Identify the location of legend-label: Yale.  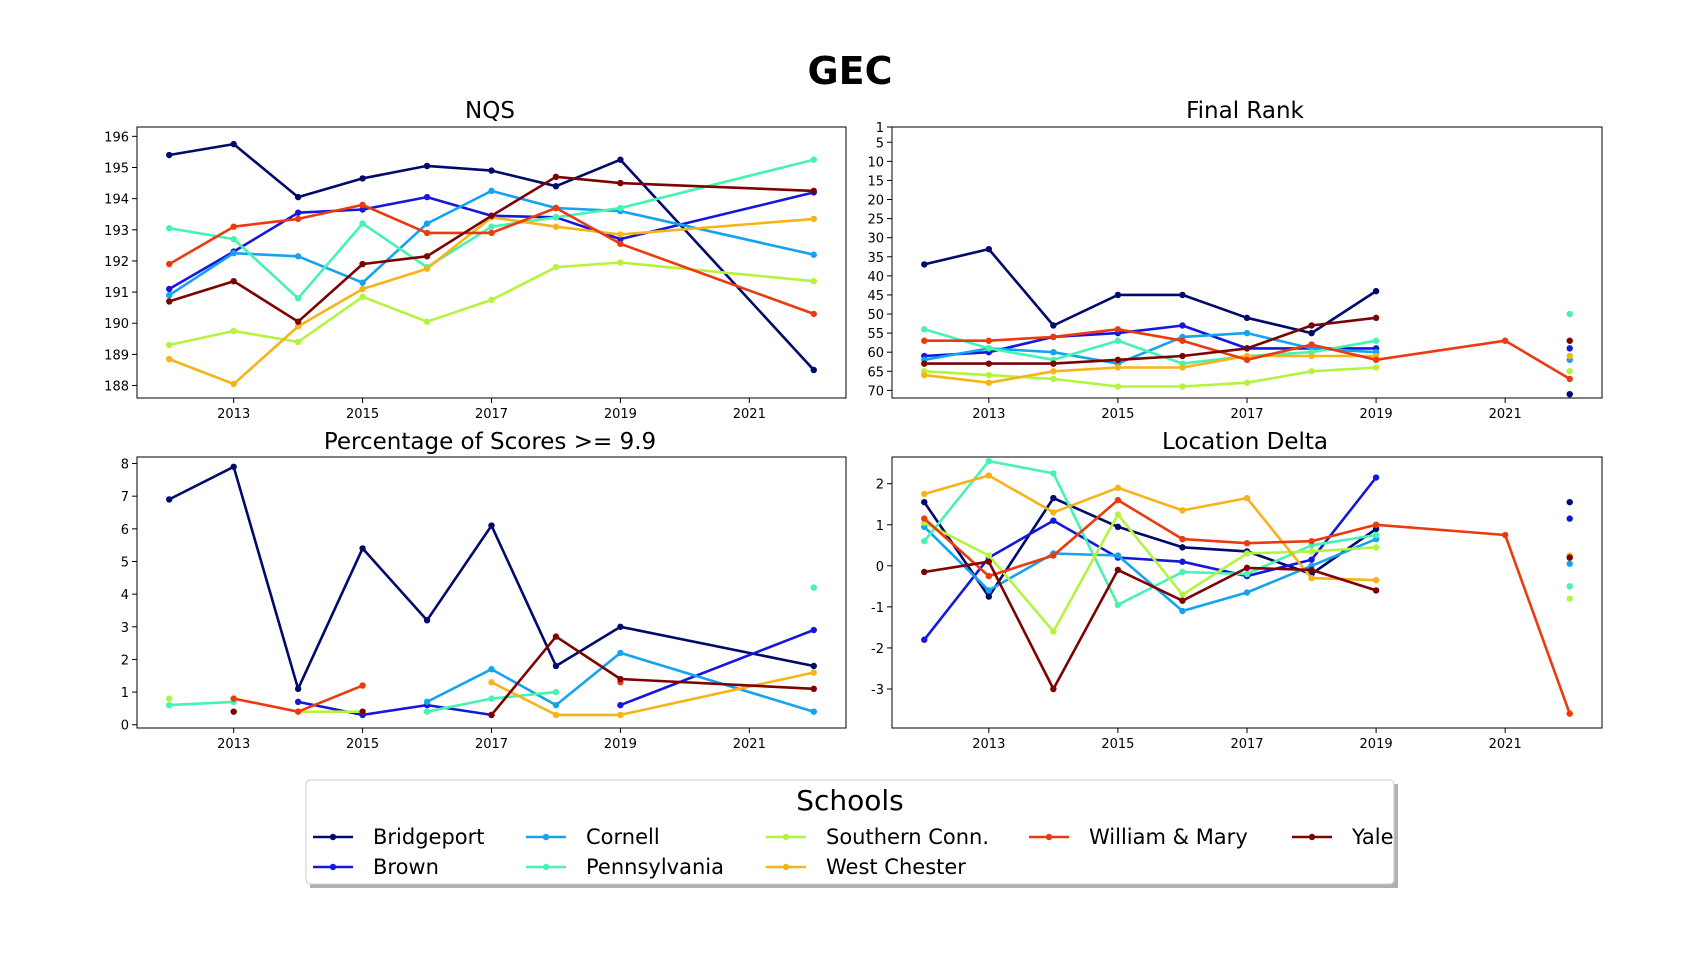
(1372, 837).